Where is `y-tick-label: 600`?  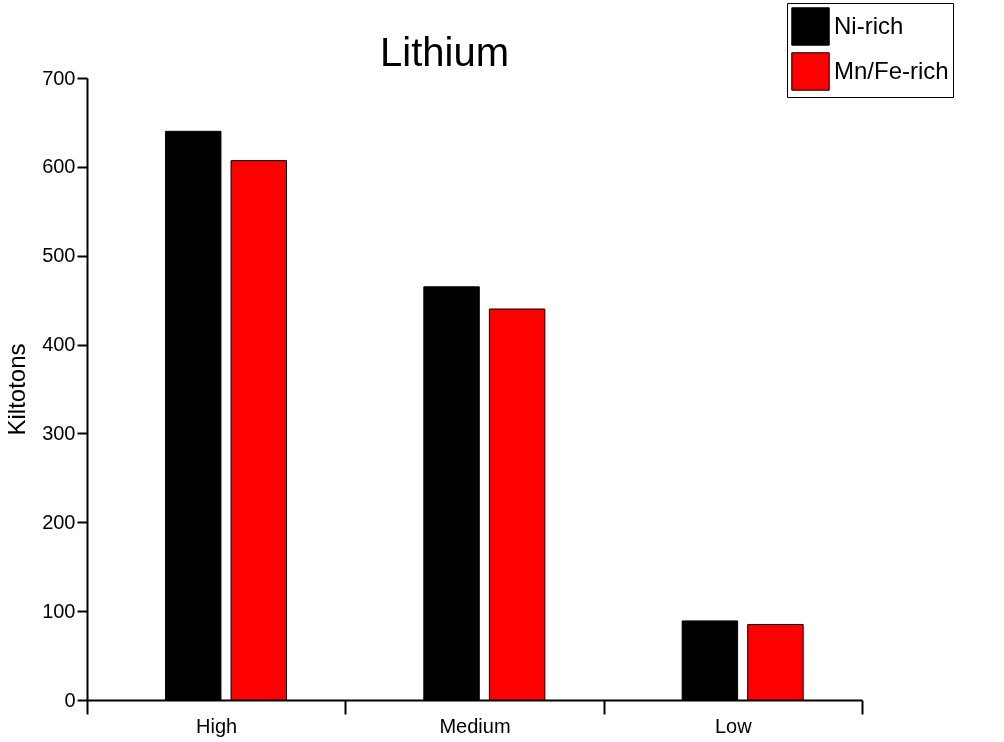
y-tick-label: 600 is located at coordinates (59, 166).